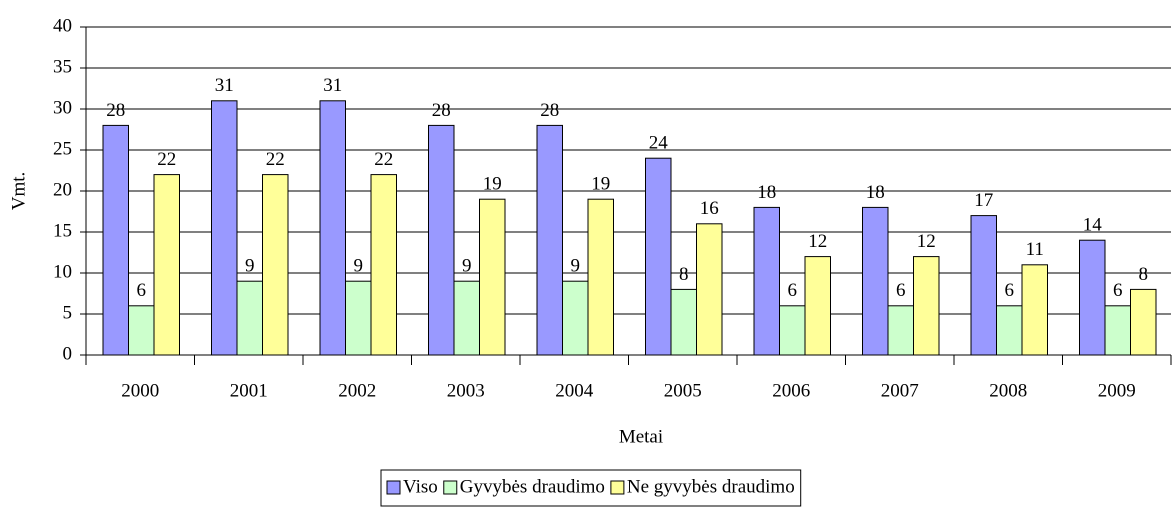 This screenshot has width=1172, height=530. I want to click on x-tick-label: 2001, so click(249, 390).